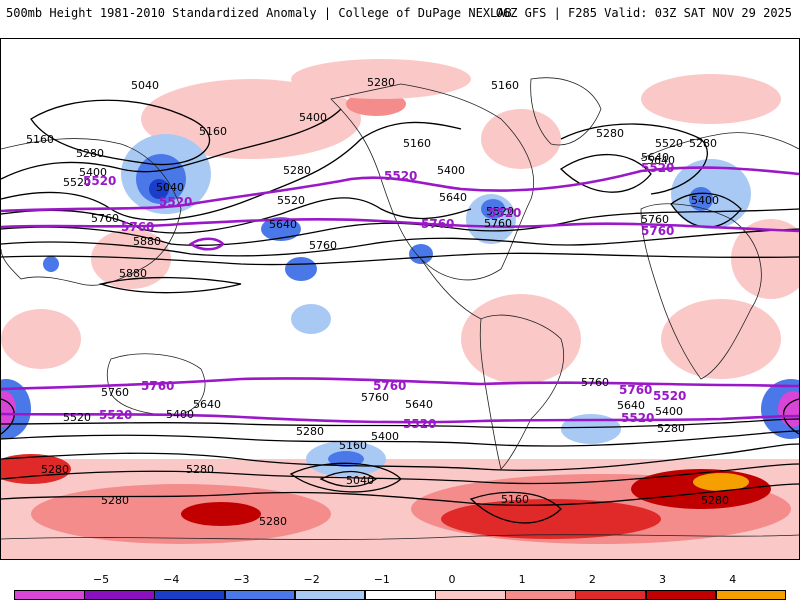 The image size is (800, 600). Describe the element at coordinates (421, 254) in the screenshot. I see `cold-anomaly-gulf` at that location.